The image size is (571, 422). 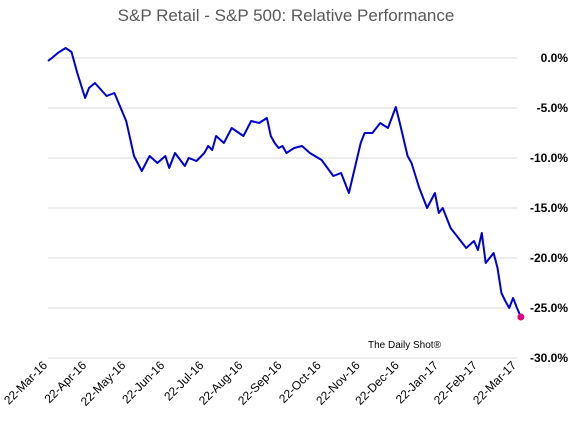 What do you see at coordinates (555, 58) in the screenshot?
I see `y-tick-label: 0.0%` at bounding box center [555, 58].